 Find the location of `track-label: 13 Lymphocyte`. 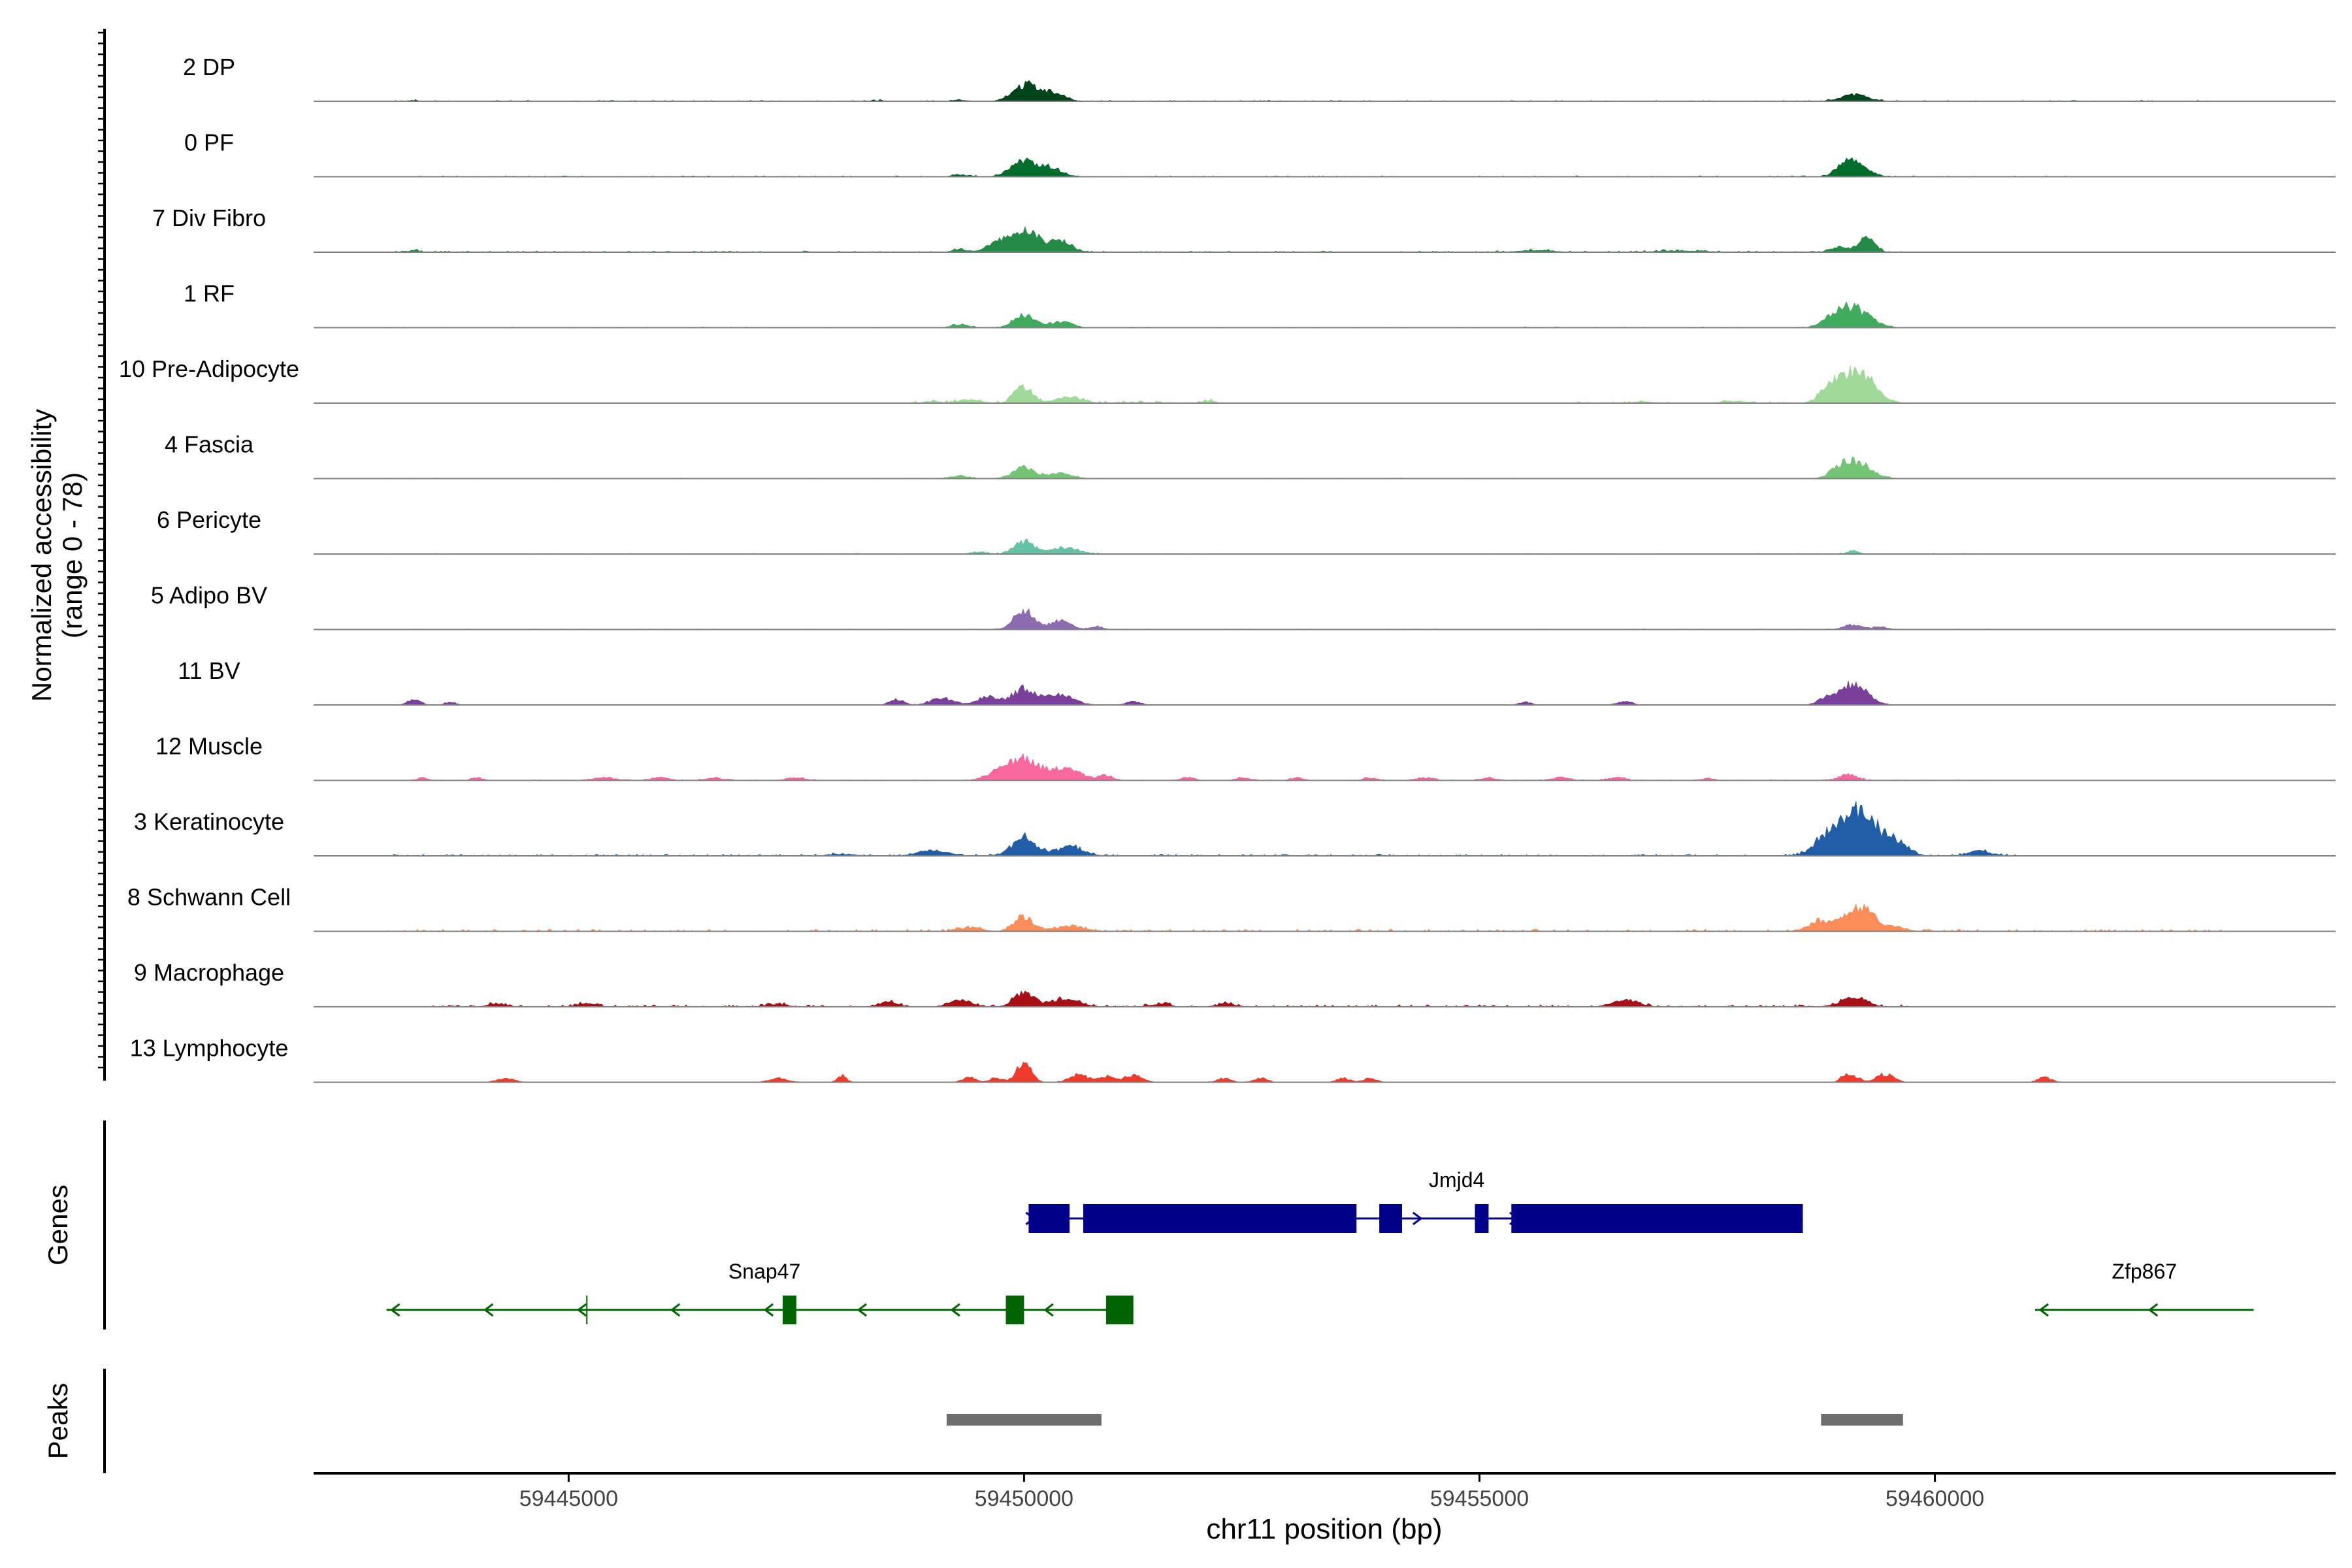

track-label: 13 Lymphocyte is located at coordinates (209, 1048).